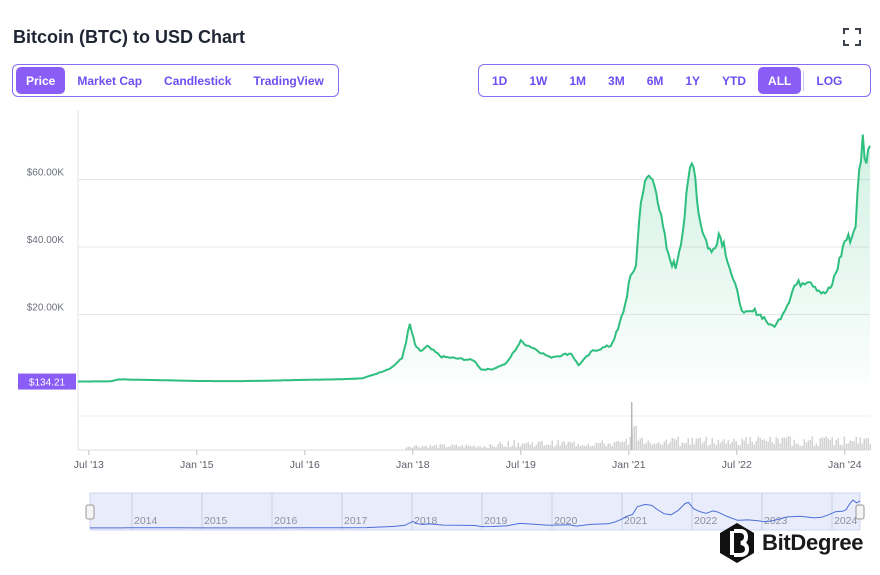 Image resolution: width=880 pixels, height=575 pixels. Describe the element at coordinates (638, 426) in the screenshot. I see `volume-bars` at that location.